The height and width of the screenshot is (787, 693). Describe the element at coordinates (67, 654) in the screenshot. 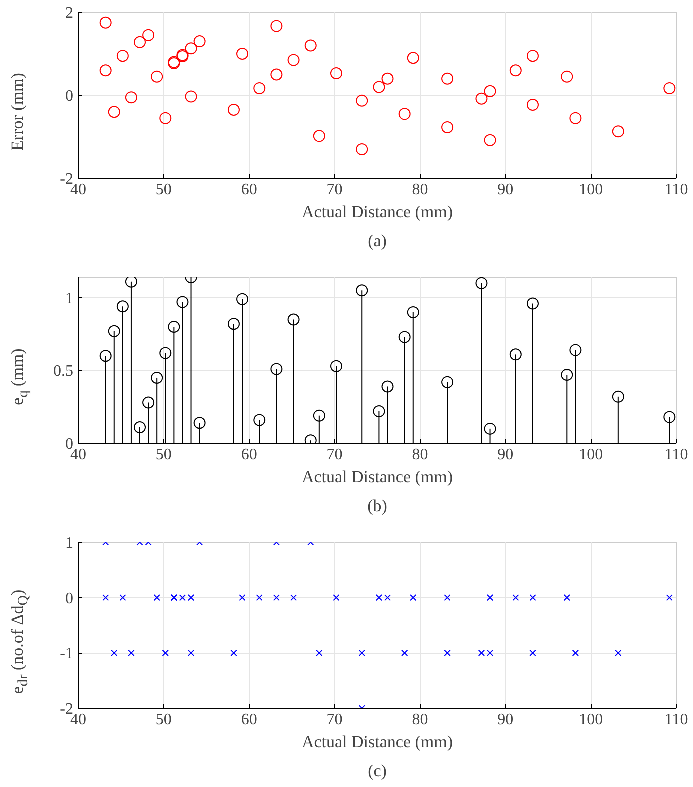

I see `y-tick-label: -1` at that location.